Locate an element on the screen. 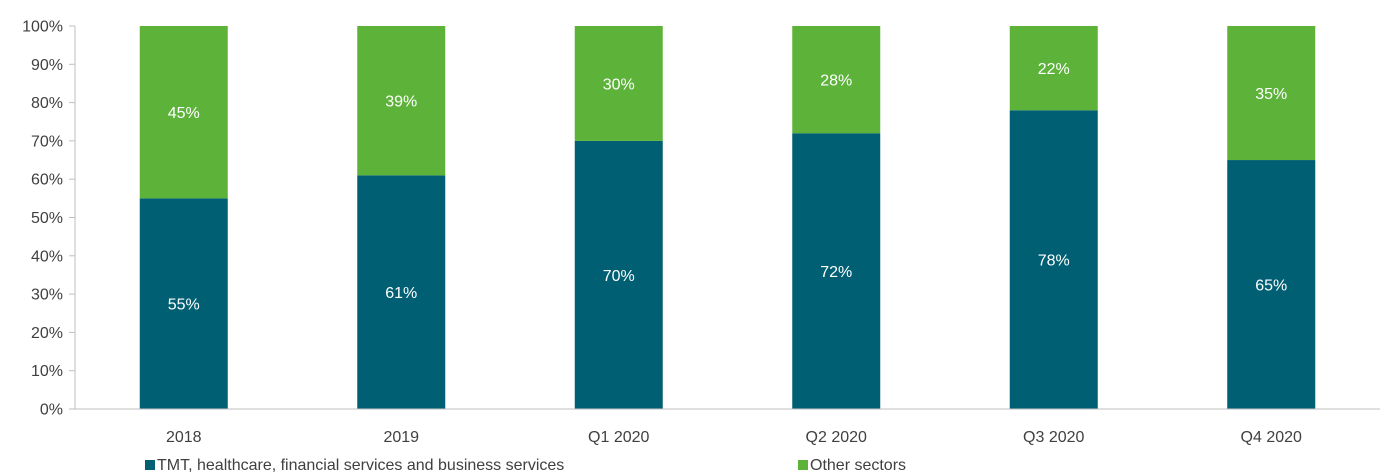 This screenshot has width=1384, height=473. data-label: 22% is located at coordinates (1054, 69).